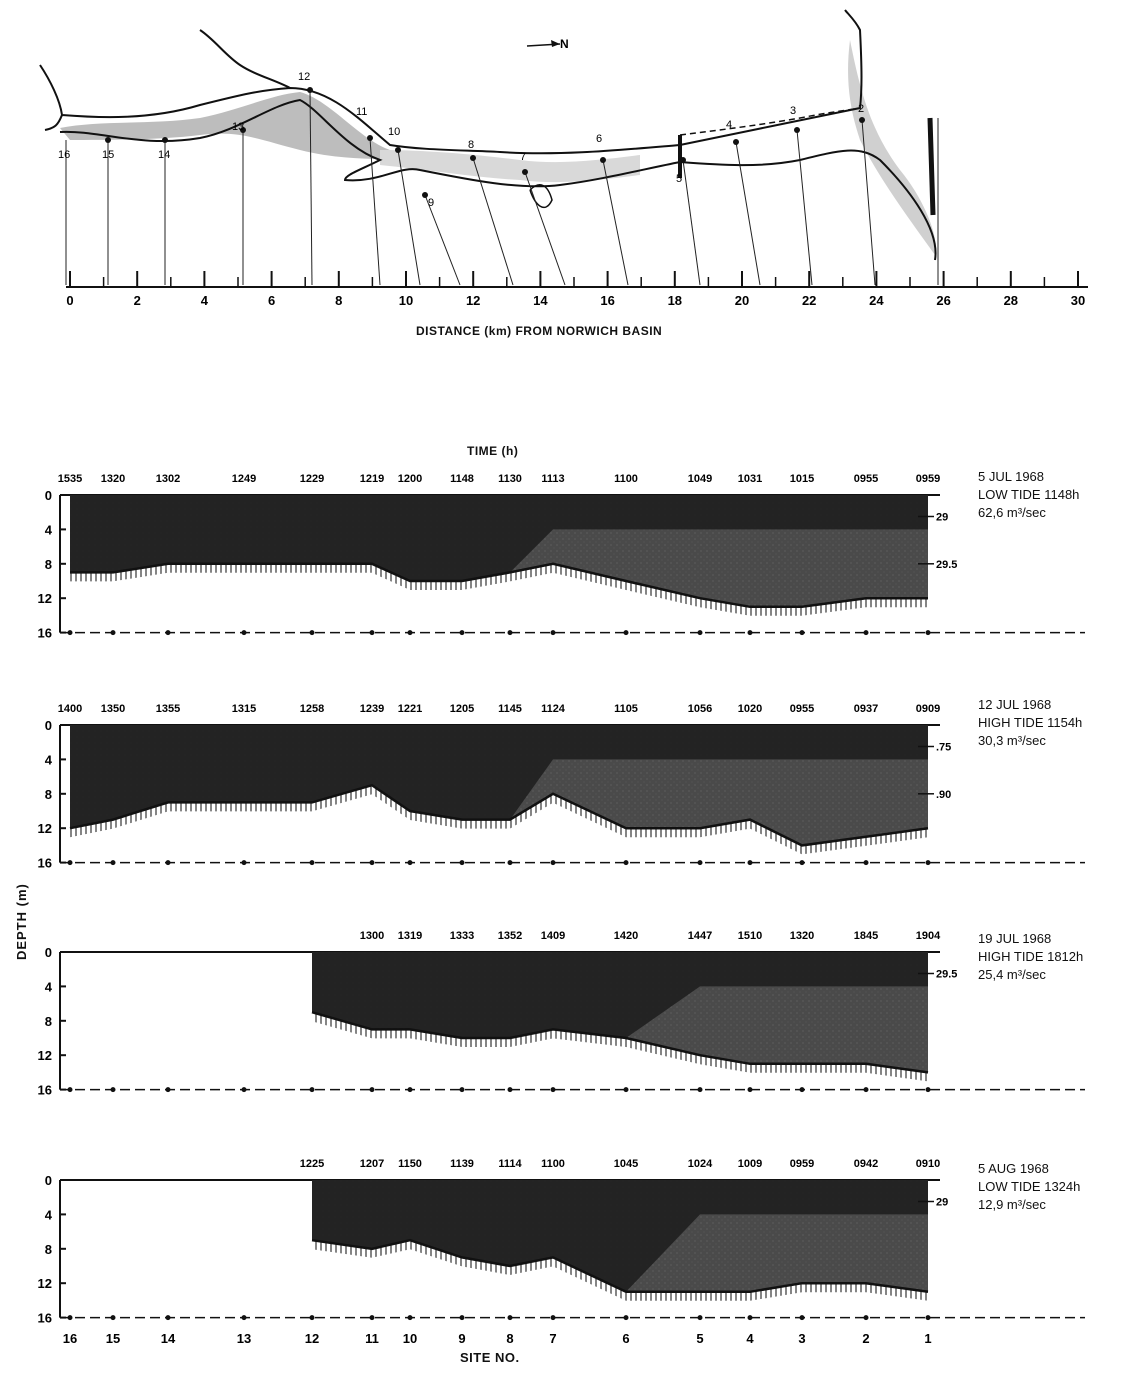  Describe the element at coordinates (866, 479) in the screenshot. I see `station-time-label: 0955` at that location.